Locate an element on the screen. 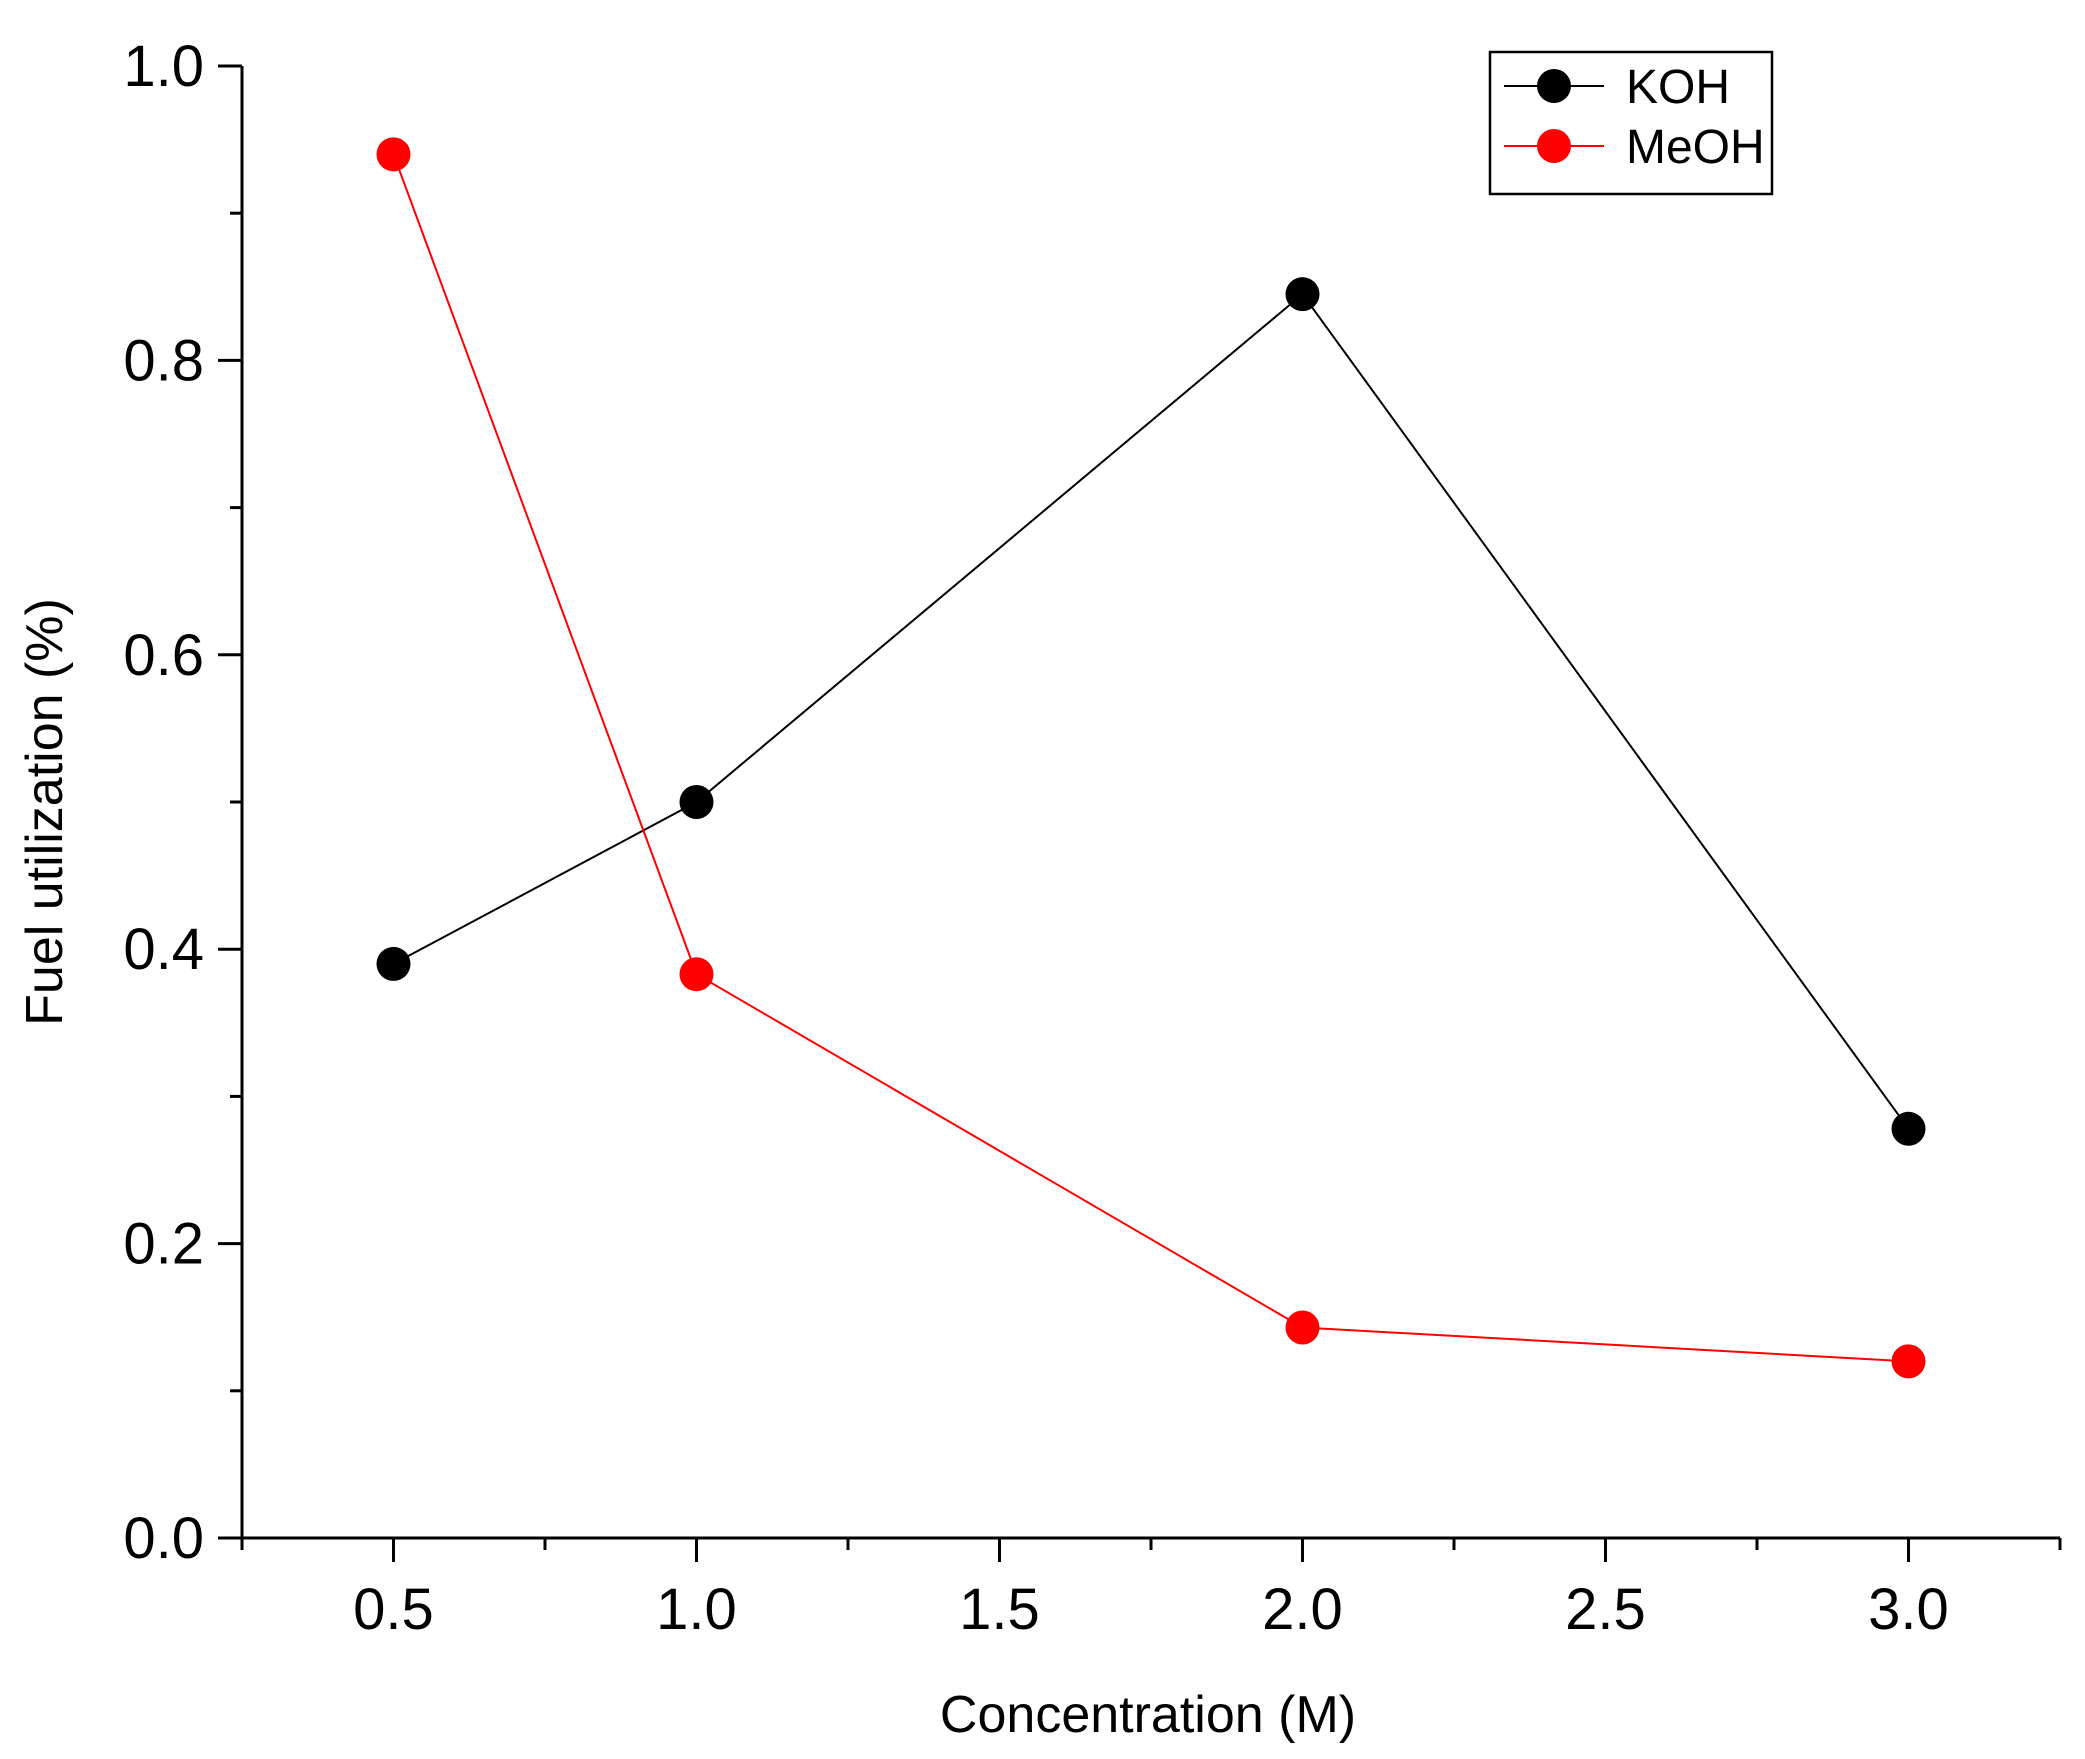 This screenshot has width=2085, height=1759. legend-box is located at coordinates (1631, 123).